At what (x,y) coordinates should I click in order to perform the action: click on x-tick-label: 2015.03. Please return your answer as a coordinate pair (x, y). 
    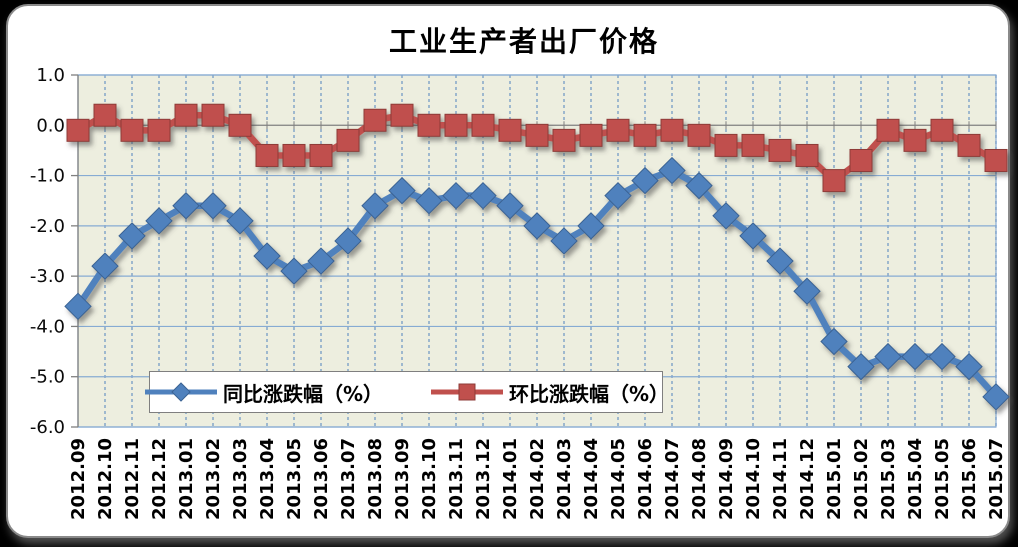
    Looking at the image, I should click on (888, 479).